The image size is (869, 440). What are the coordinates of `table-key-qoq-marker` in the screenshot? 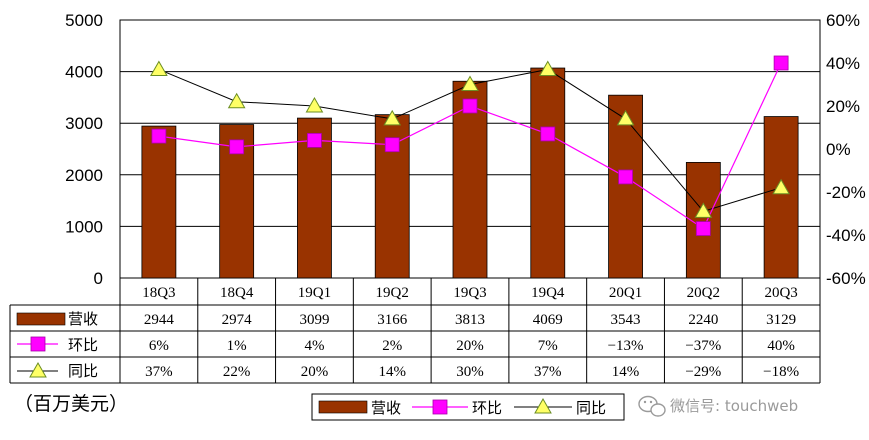 It's located at (38, 344).